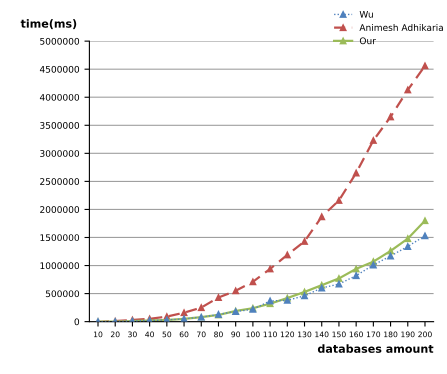 Image resolution: width=447 pixels, height=374 pixels. What do you see at coordinates (368, 40) in the screenshot?
I see `legend-label: Our` at bounding box center [368, 40].